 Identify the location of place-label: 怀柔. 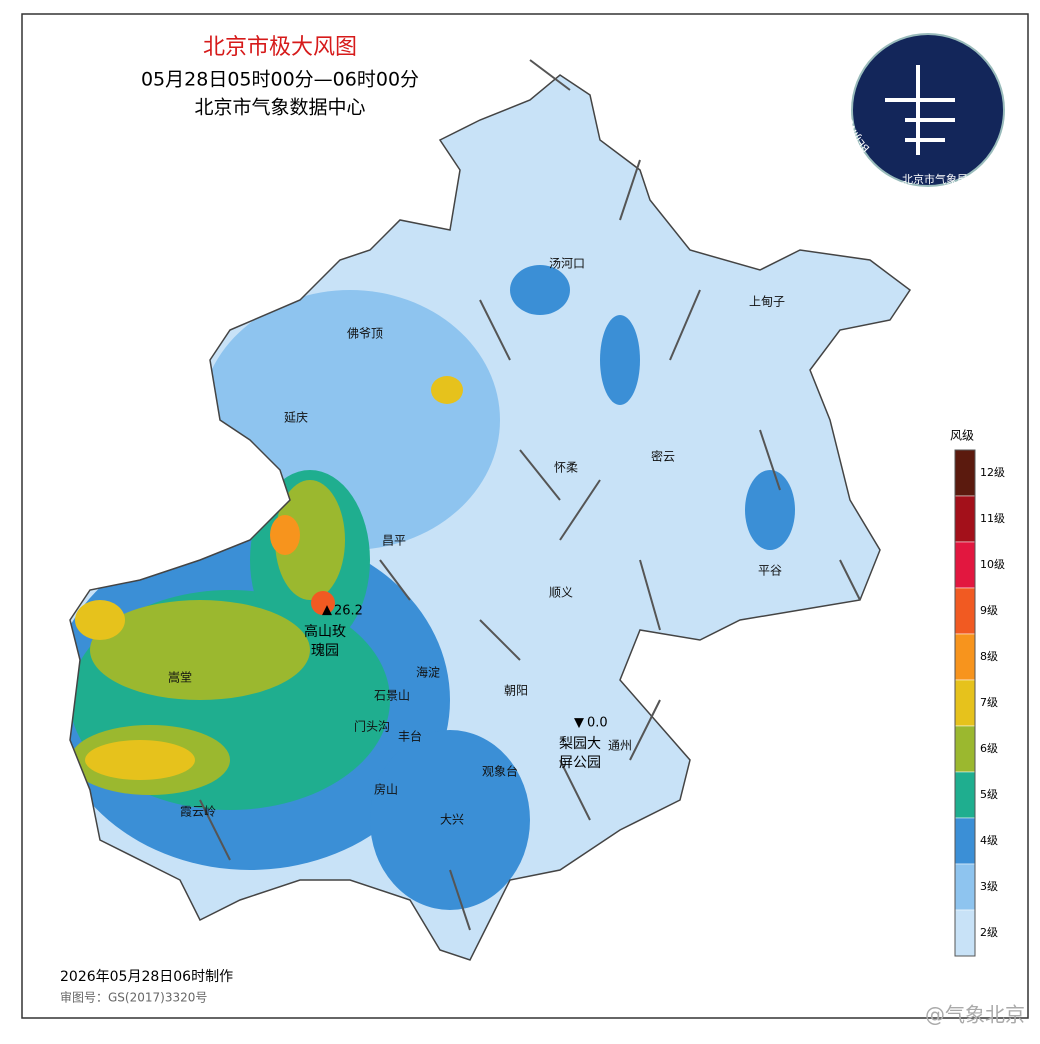
(566, 468).